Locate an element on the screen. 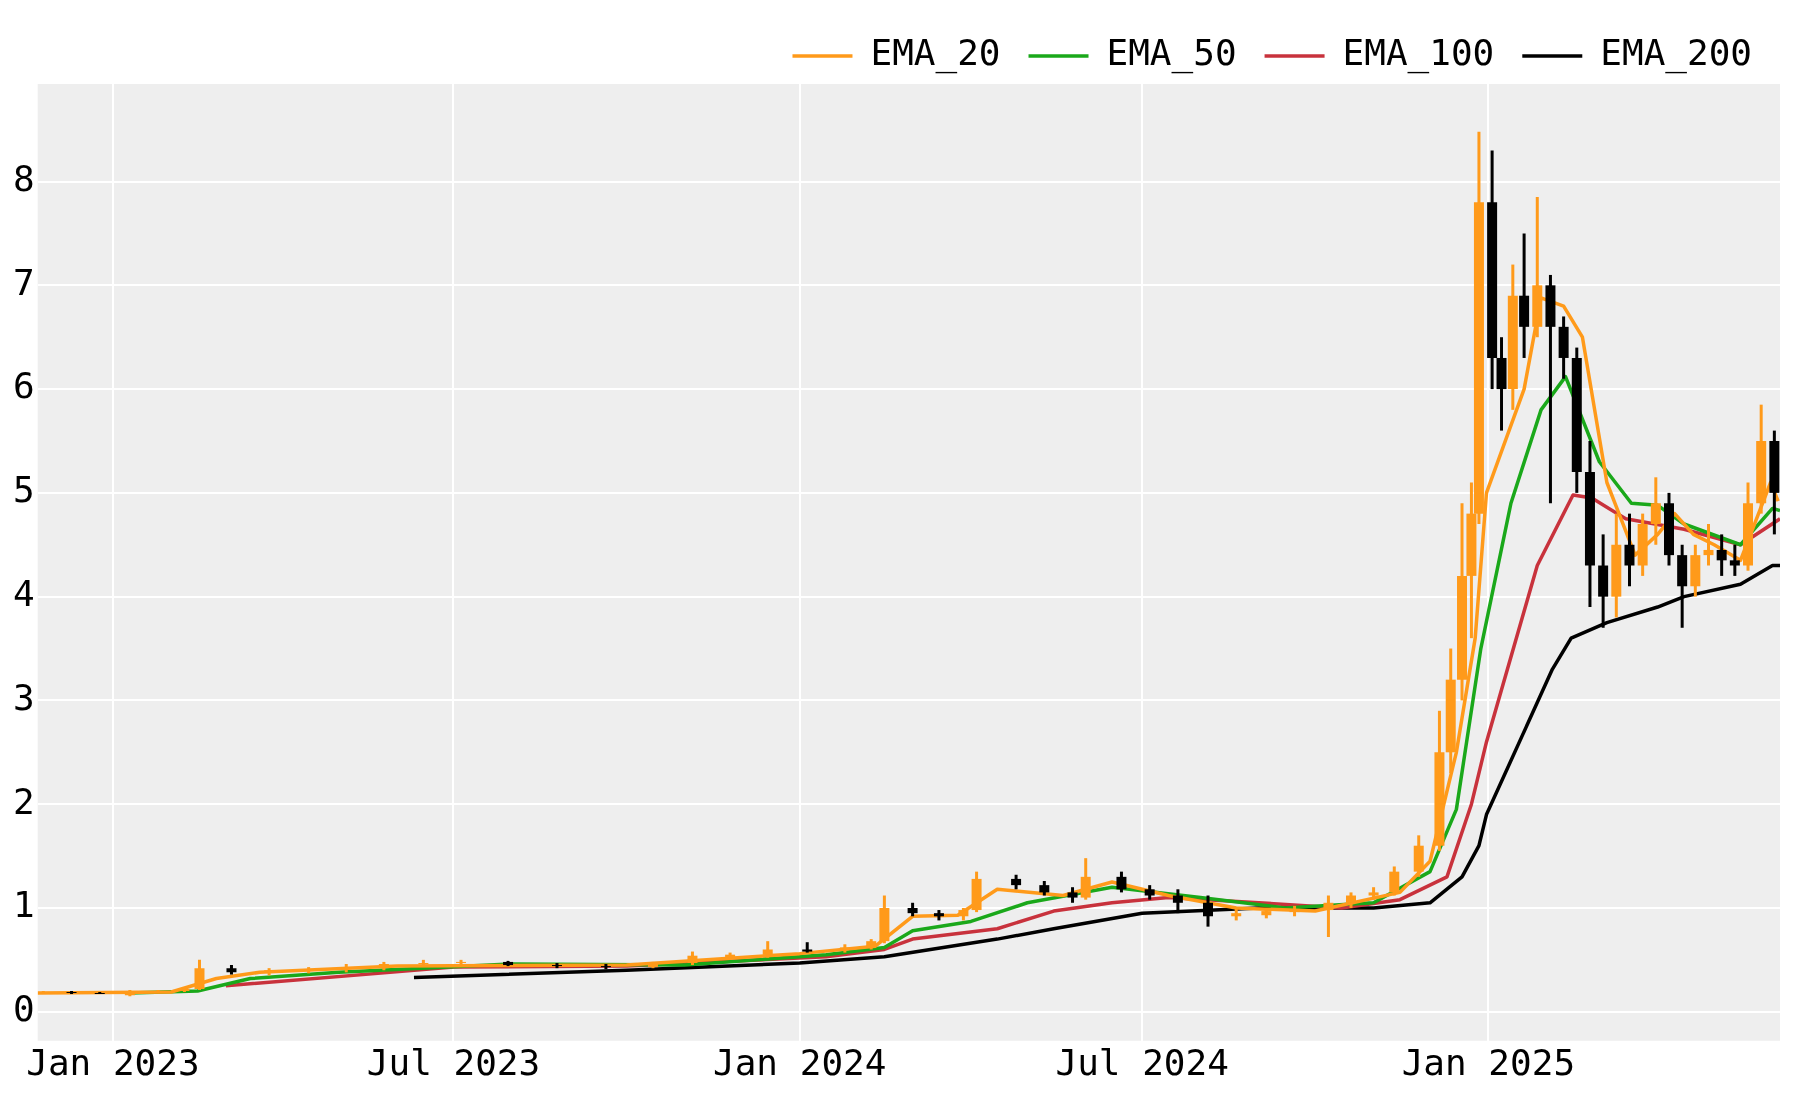 The width and height of the screenshot is (1800, 1100). y-tick-label: 0 is located at coordinates (23, 1009).